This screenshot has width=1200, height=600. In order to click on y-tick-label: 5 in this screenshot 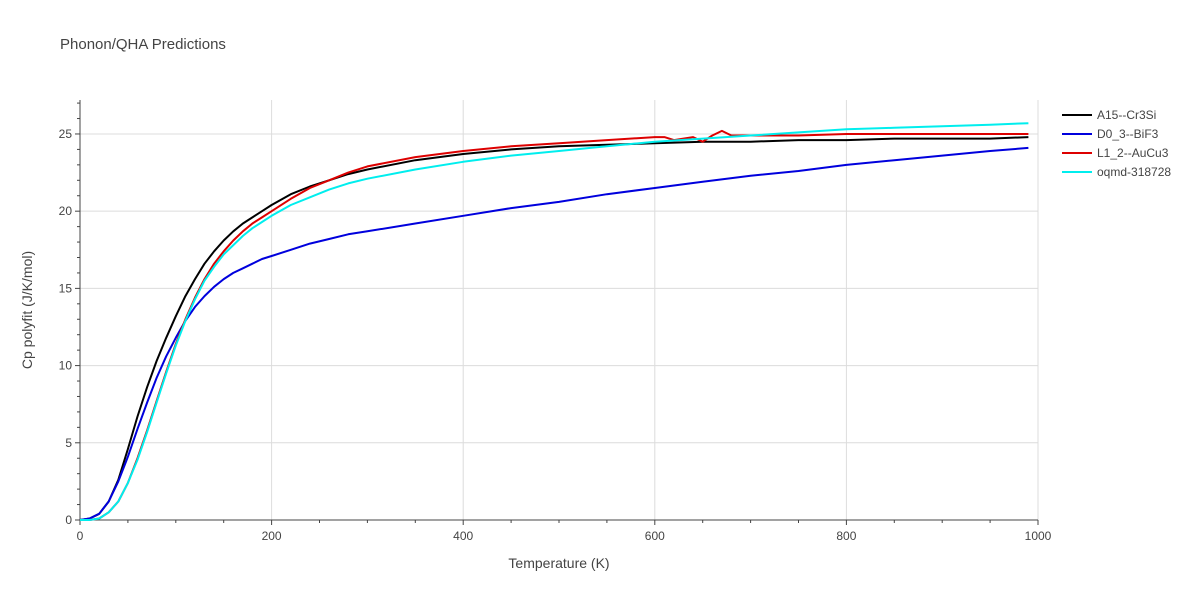, I will do `click(68, 443)`.